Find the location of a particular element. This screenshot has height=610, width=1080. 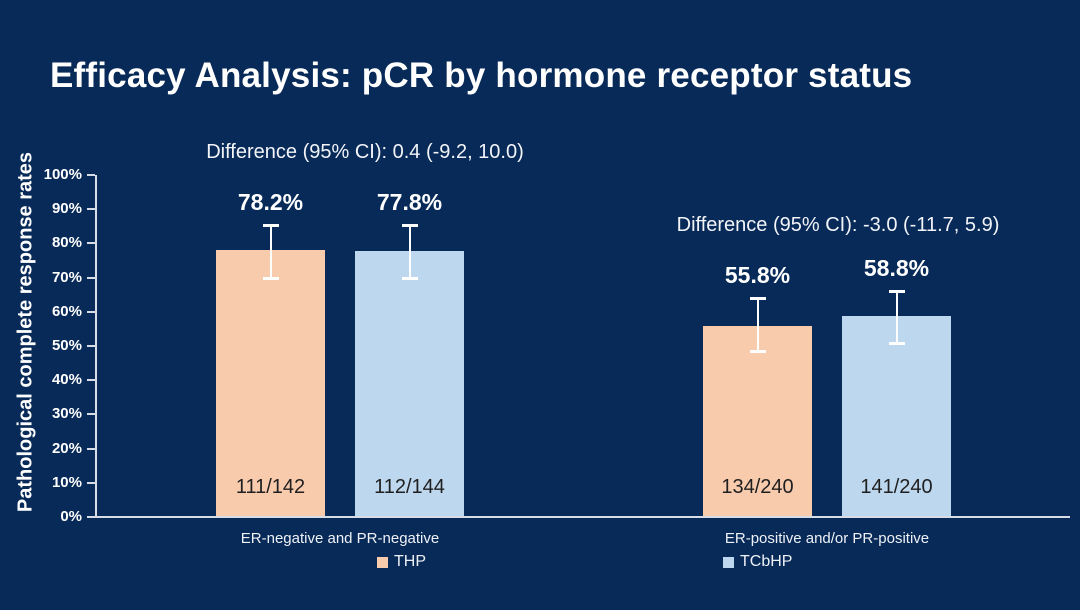

bar-fraction-label: 141/240 is located at coordinates (896, 487).